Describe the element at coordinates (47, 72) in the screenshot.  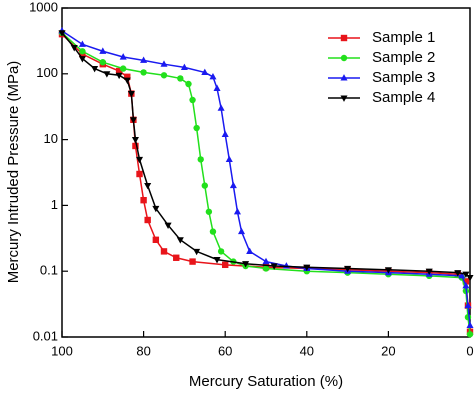
I see `y-tick-label: 100` at that location.